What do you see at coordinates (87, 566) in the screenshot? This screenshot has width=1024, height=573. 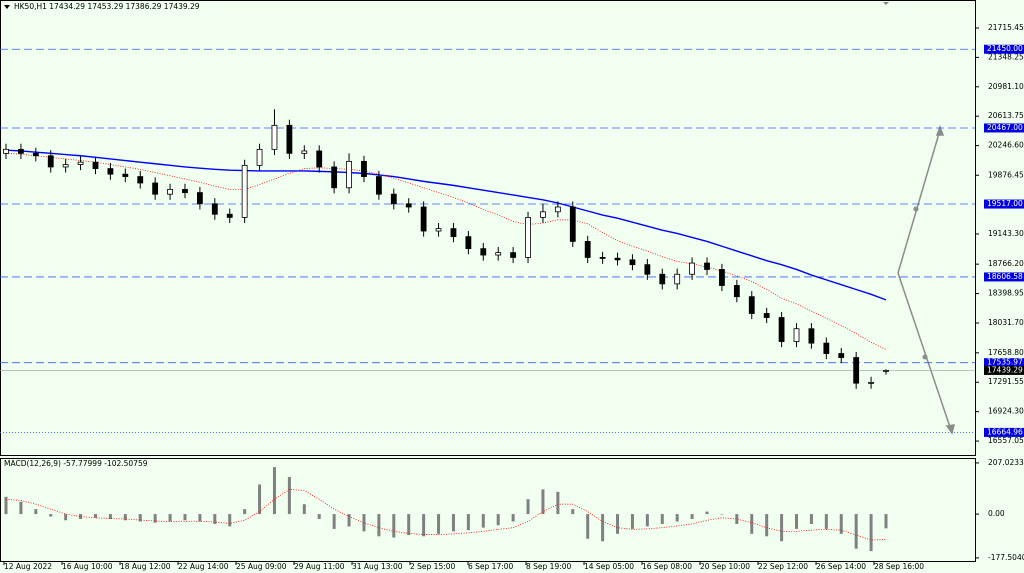 I see `x-tick-label: 16 Aug 10:00` at bounding box center [87, 566].